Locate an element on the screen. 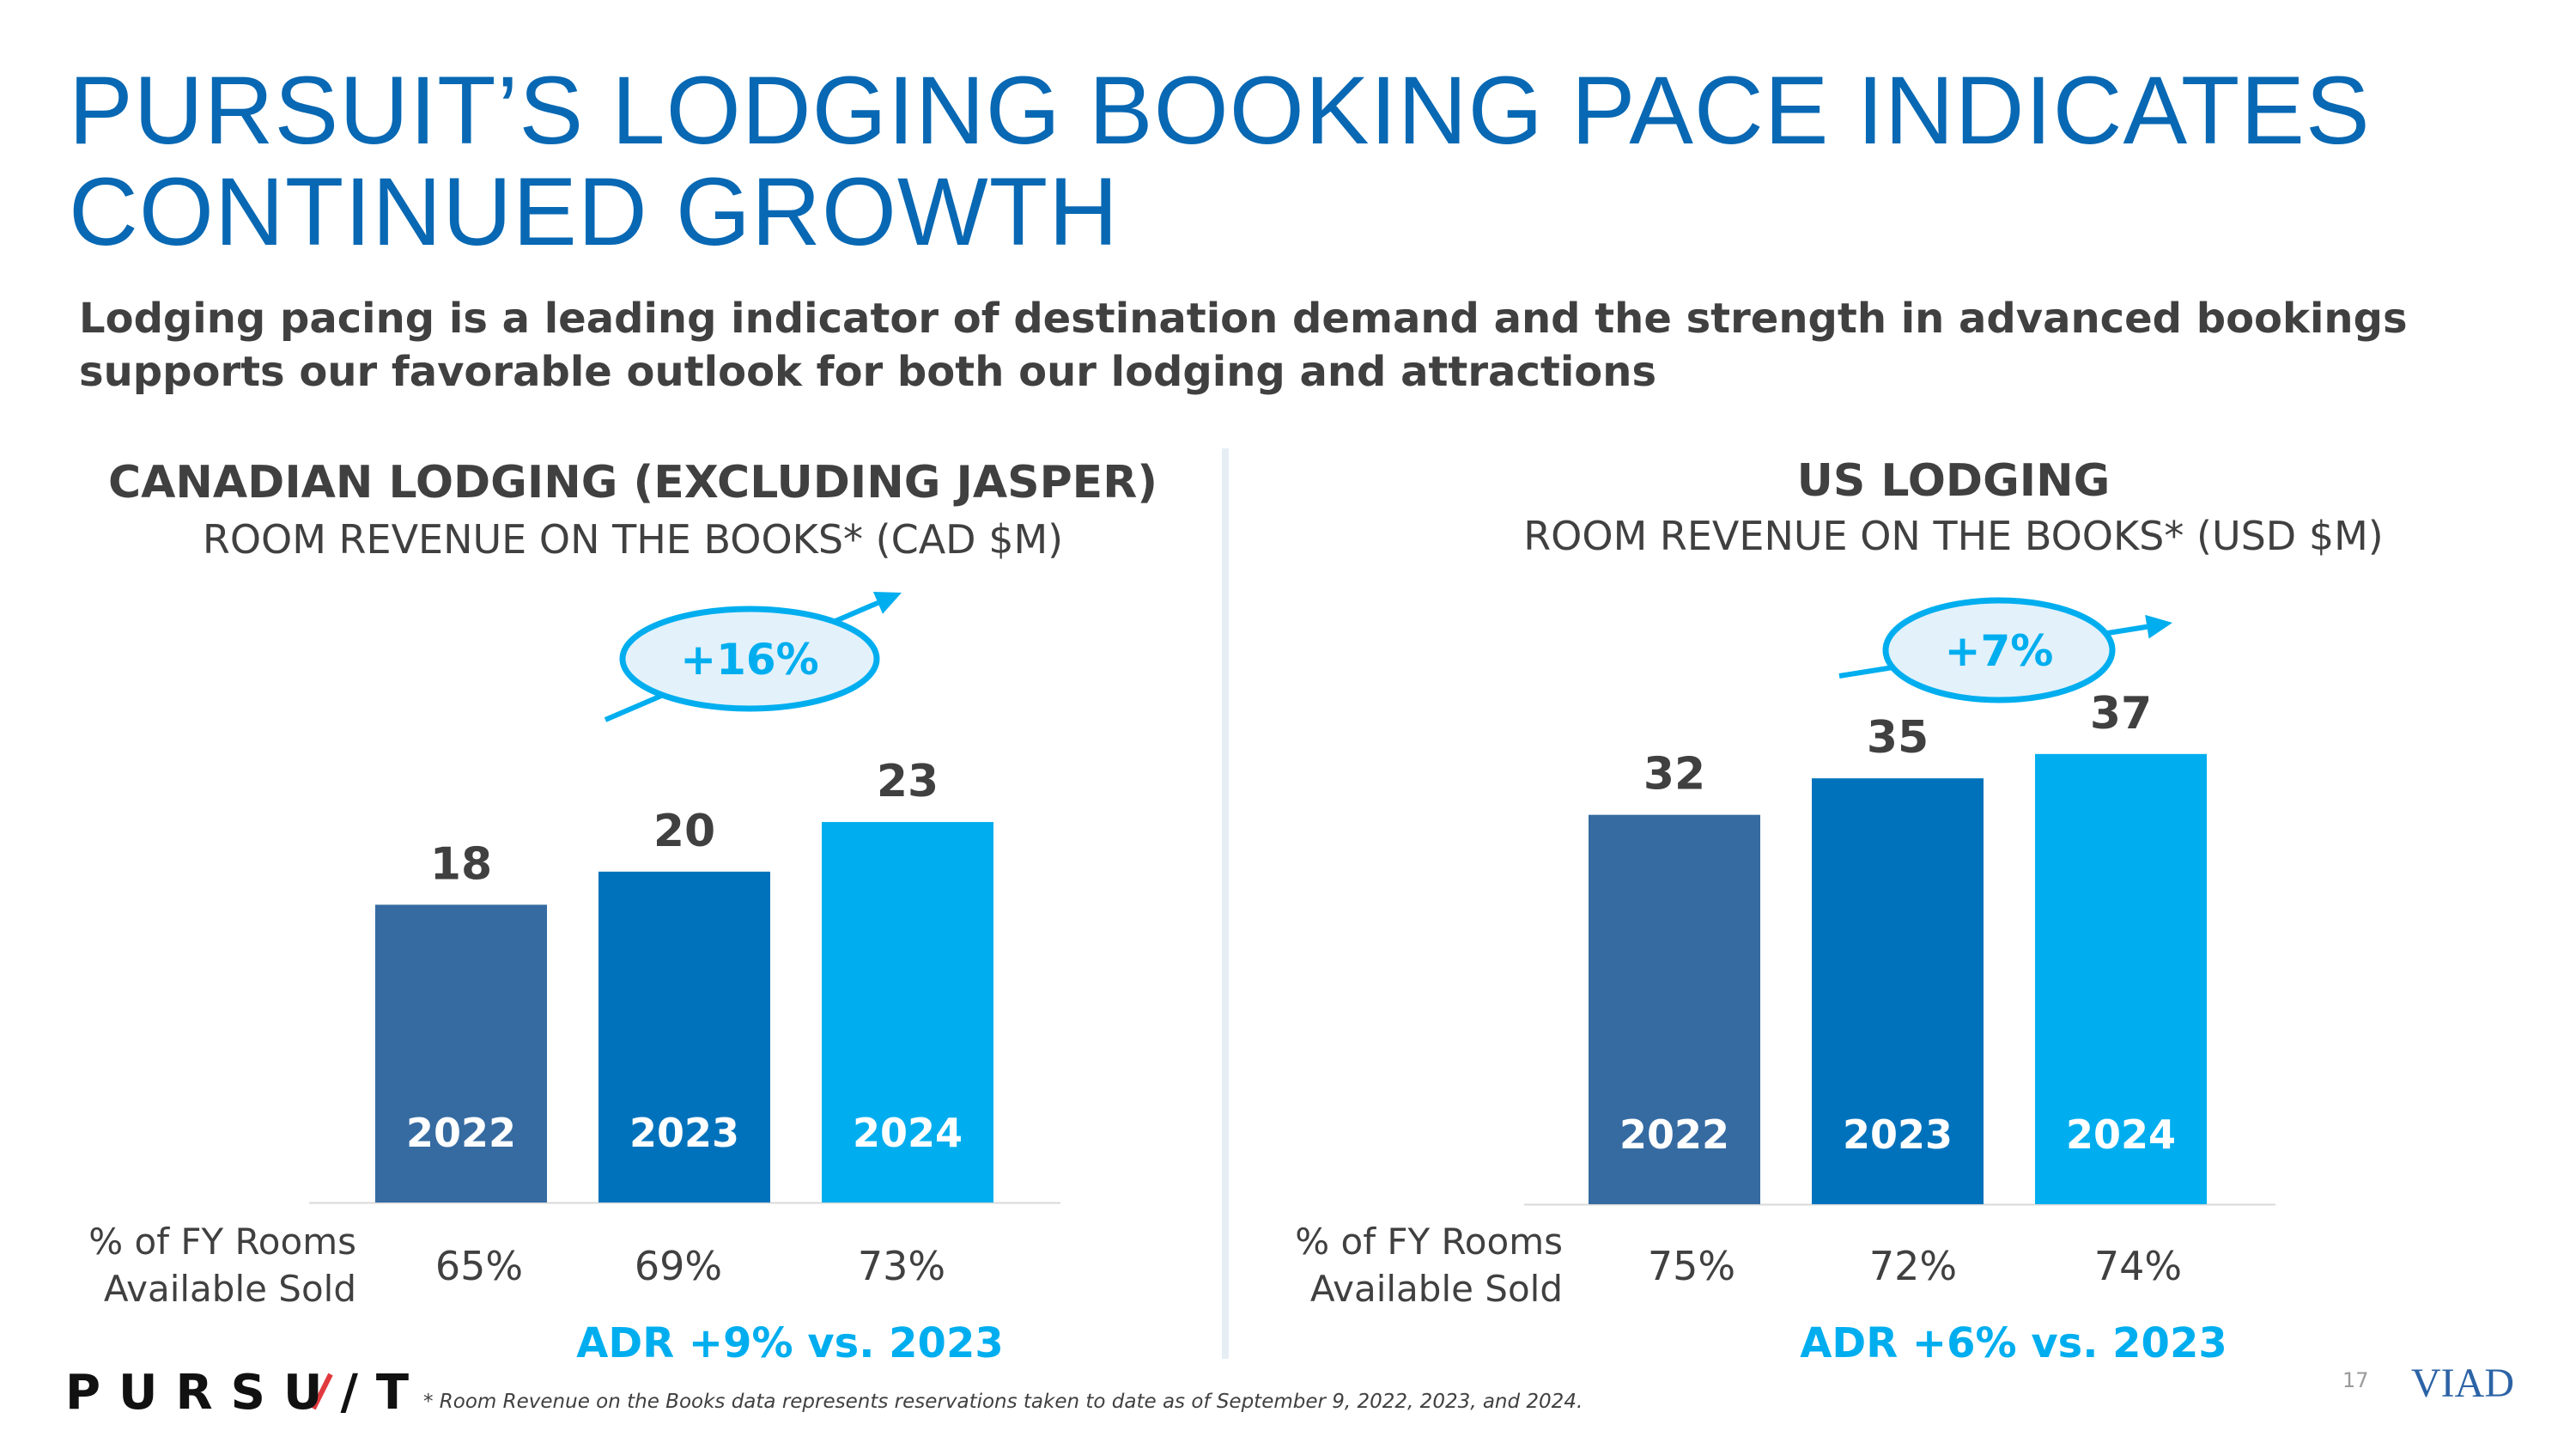 The image size is (2576, 1449). canadian-growth-badge is located at coordinates (749, 659).